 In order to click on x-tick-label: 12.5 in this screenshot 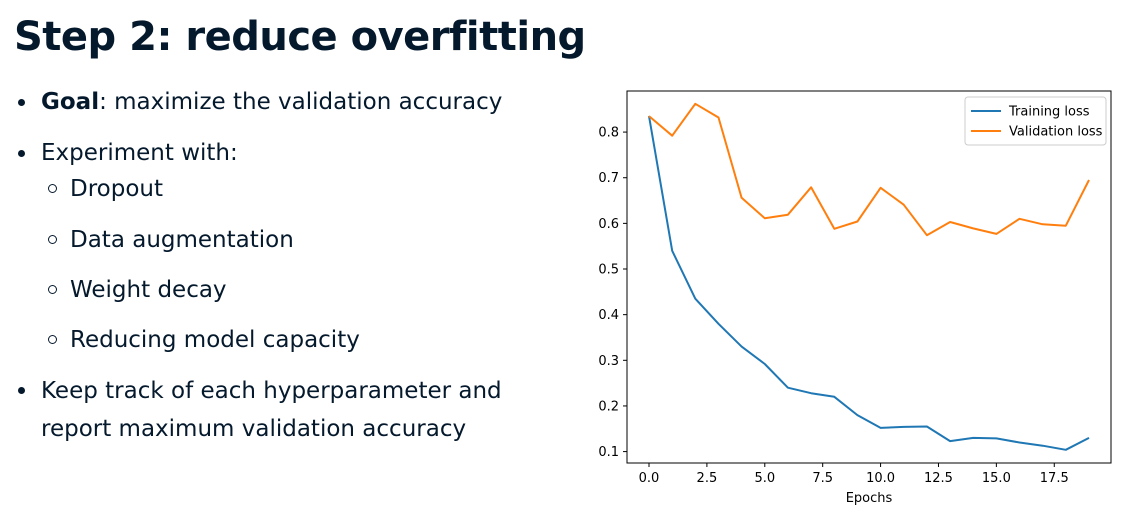, I will do `click(938, 478)`.